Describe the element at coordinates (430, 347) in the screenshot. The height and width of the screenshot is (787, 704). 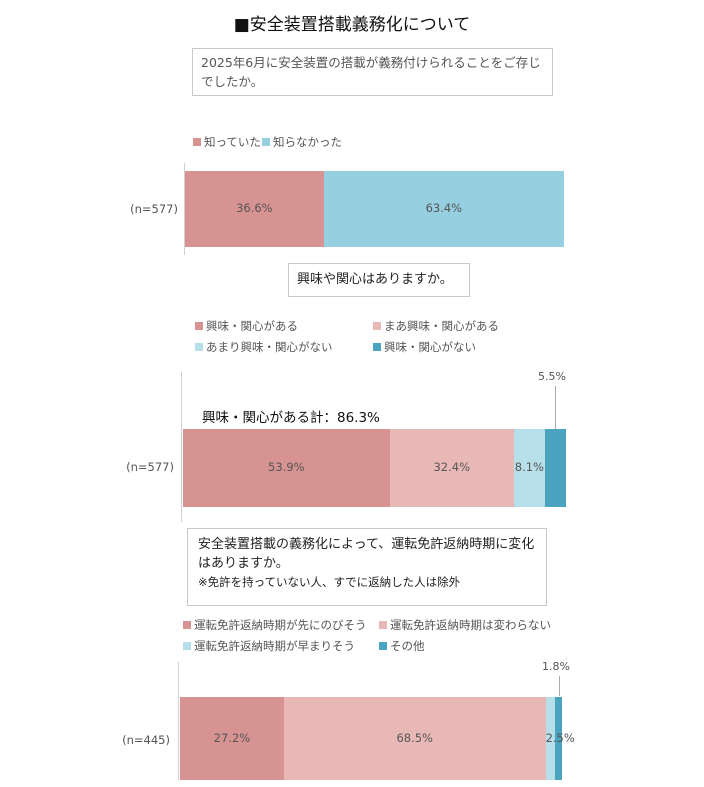
I see `legend-label: 興味・関心がない` at that location.